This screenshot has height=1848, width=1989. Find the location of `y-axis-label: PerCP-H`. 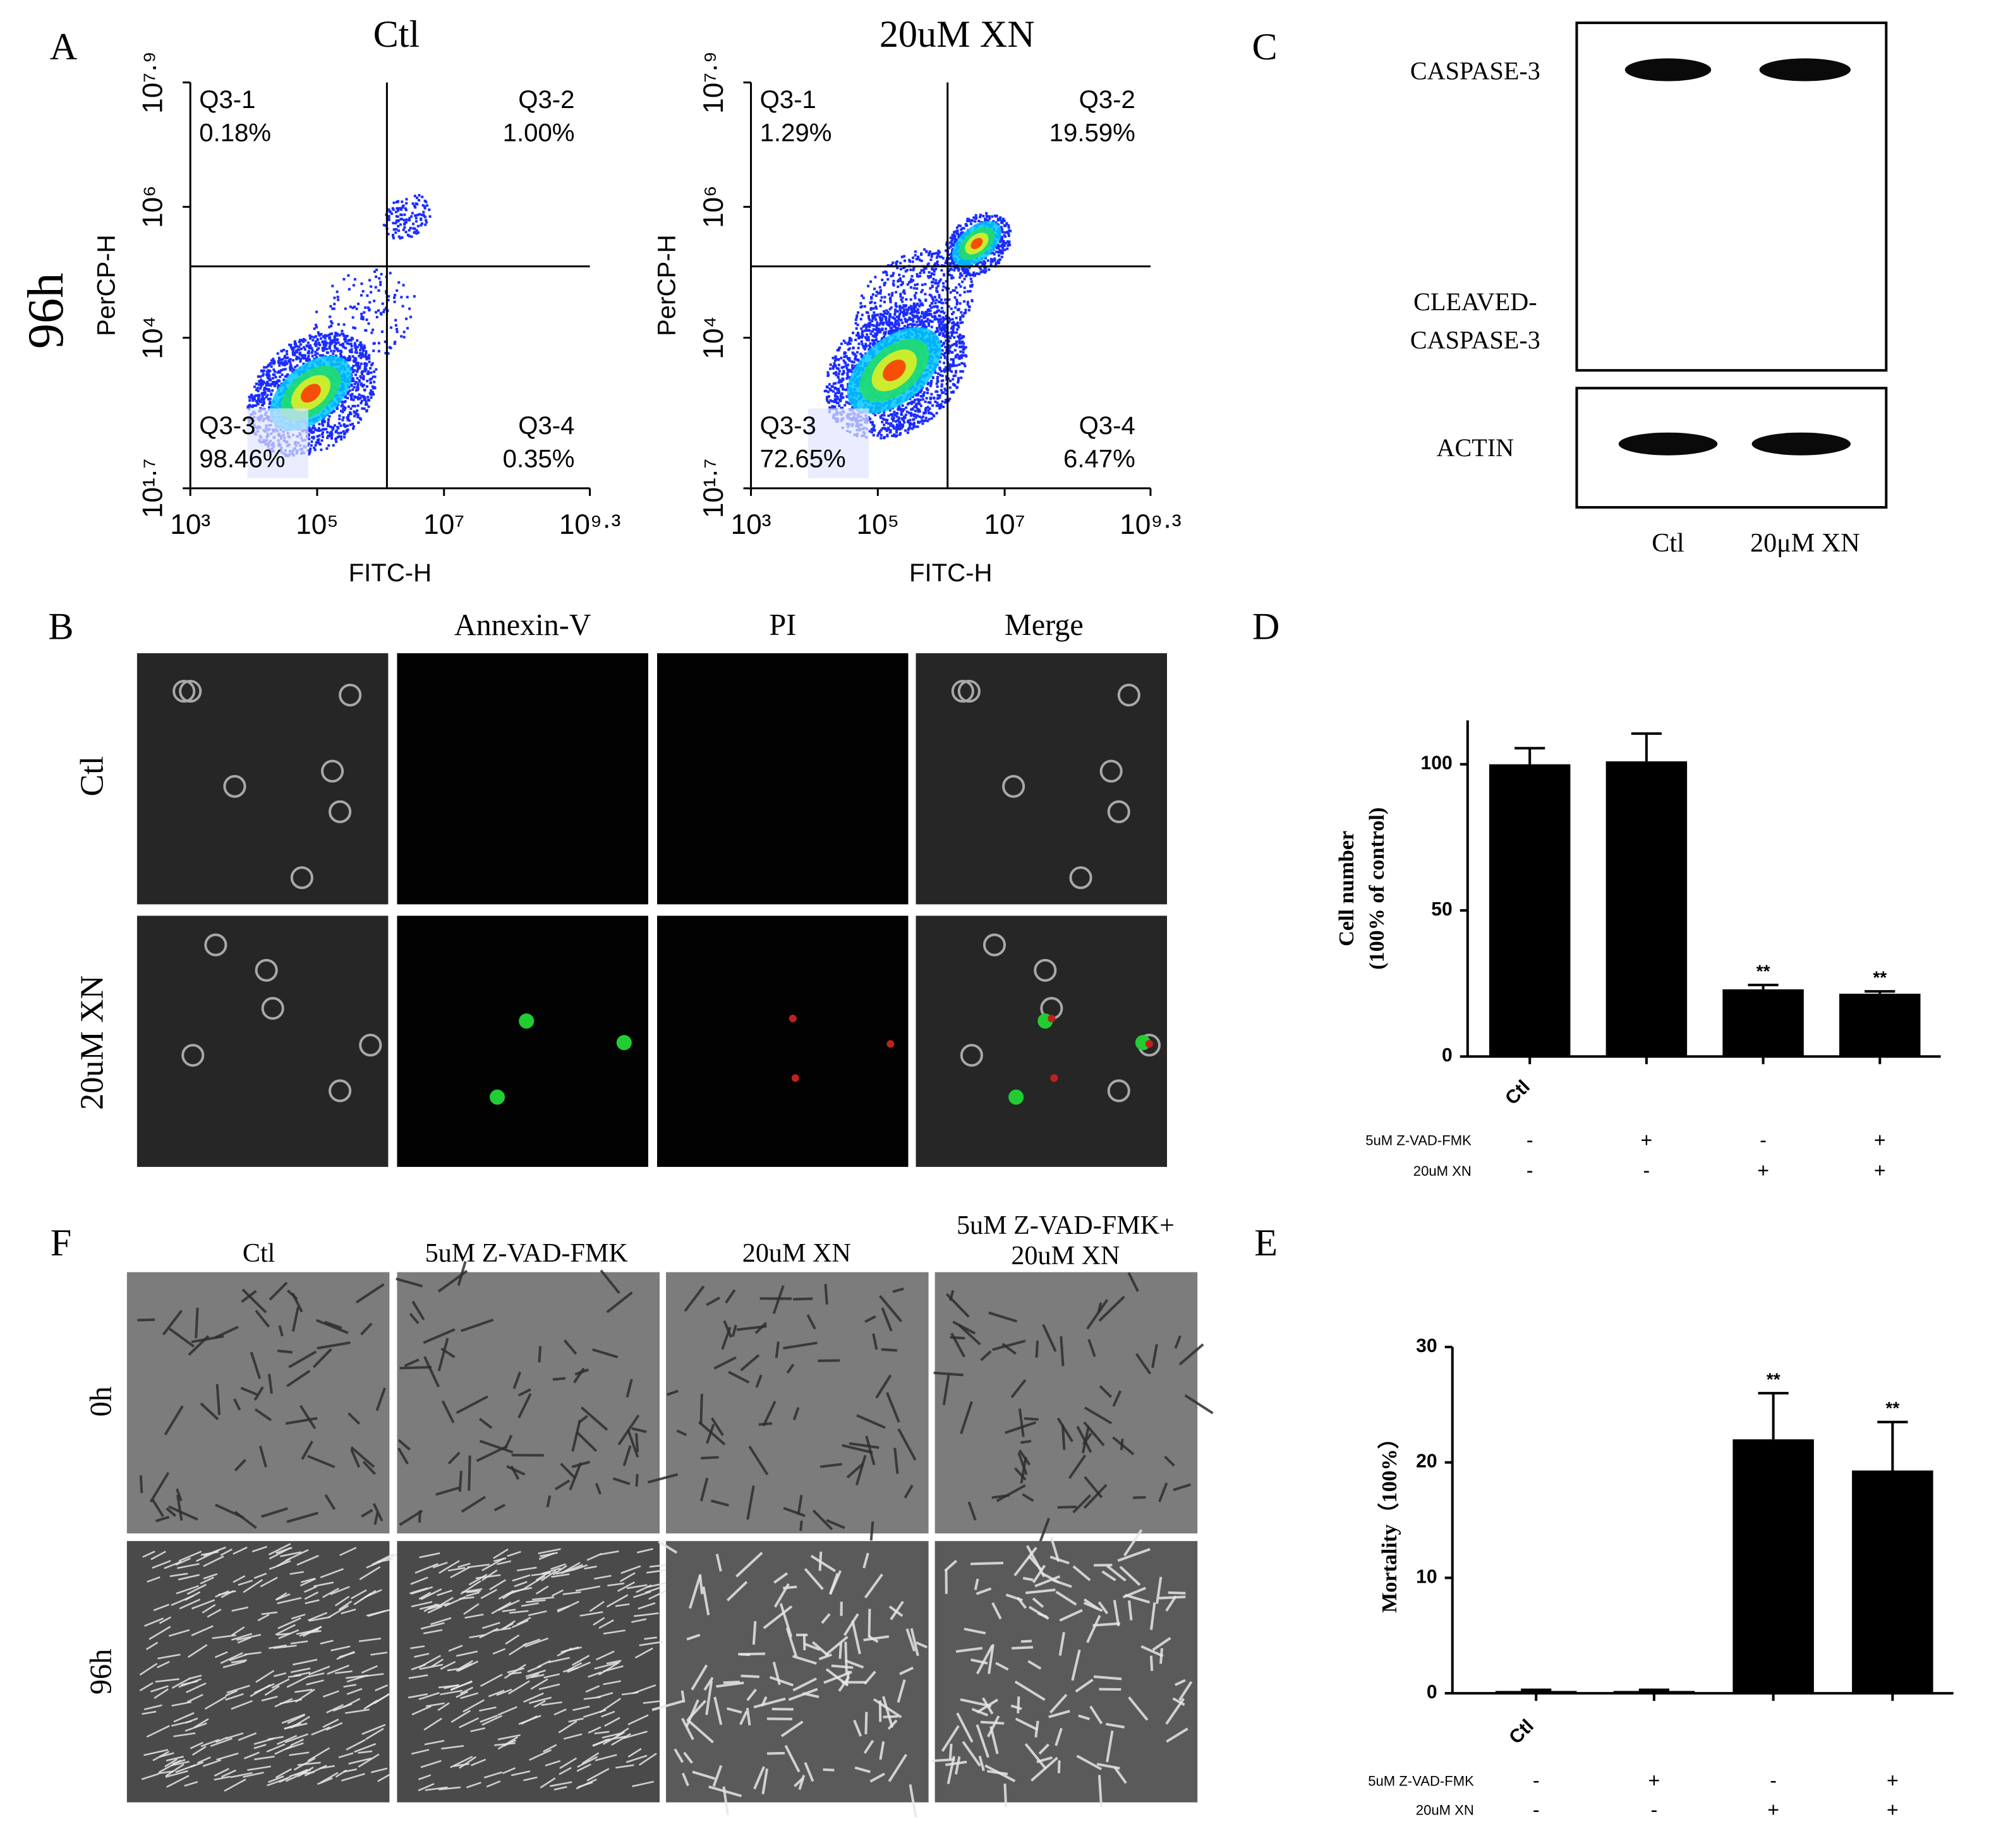

y-axis-label: PerCP-H is located at coordinates (667, 285).